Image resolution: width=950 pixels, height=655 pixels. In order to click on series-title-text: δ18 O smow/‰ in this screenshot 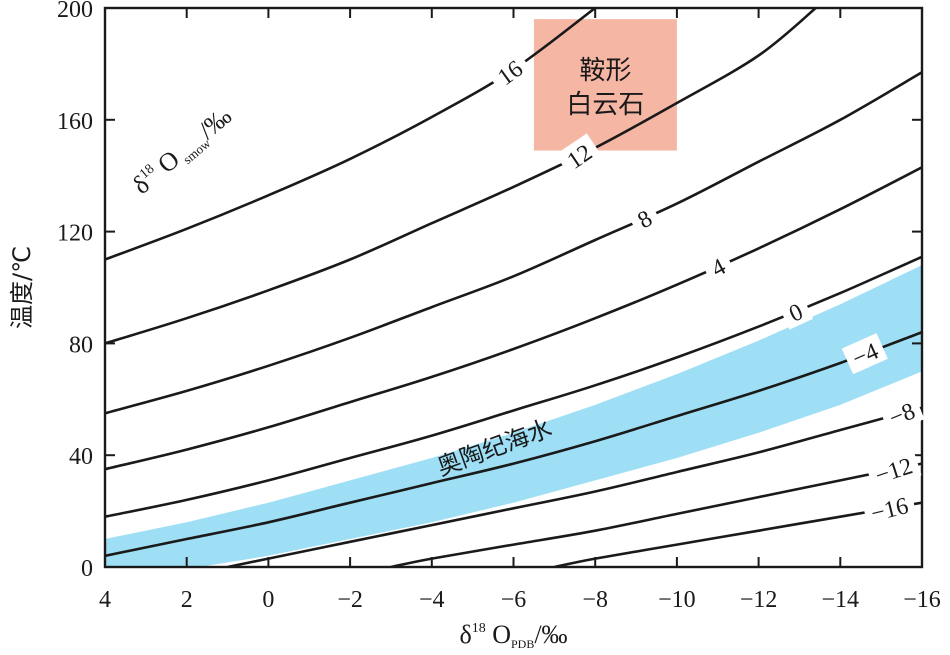, I will do `click(183, 151)`.